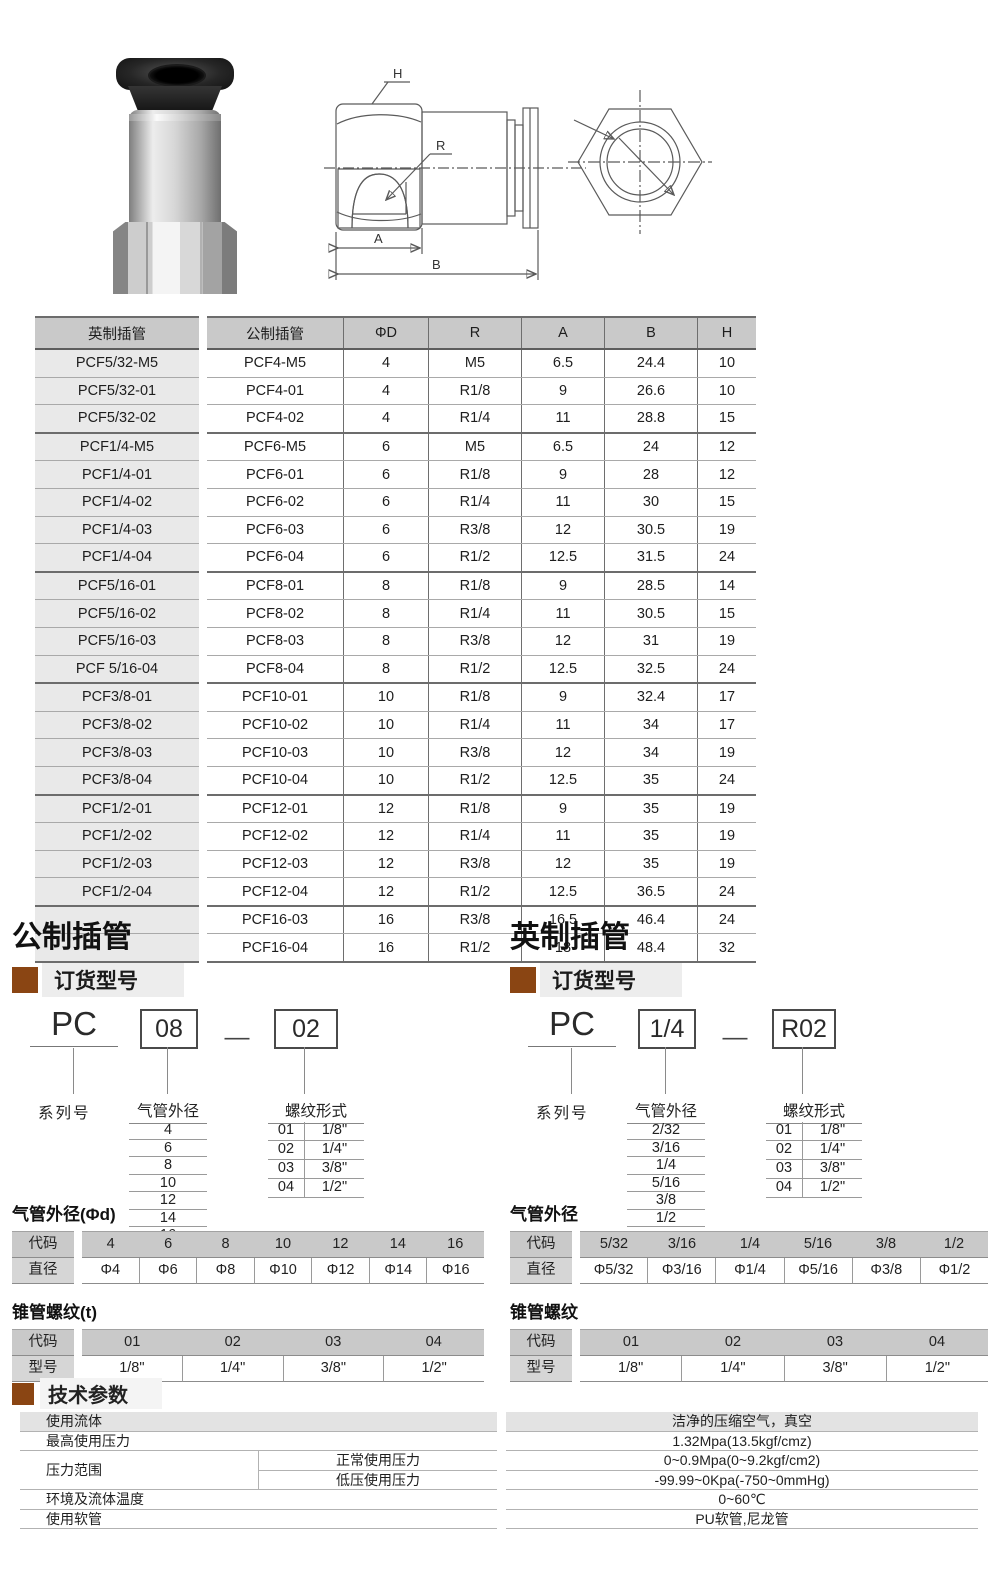 This screenshot has height=1570, width=1000. What do you see at coordinates (614, 1271) in the screenshot?
I see `value-cell: Φ5/32` at bounding box center [614, 1271].